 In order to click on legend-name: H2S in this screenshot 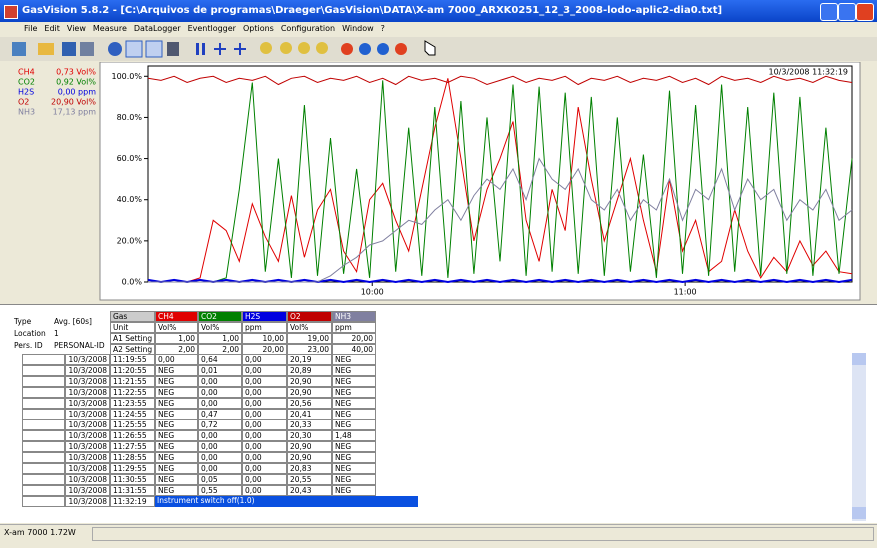, I will do `click(26, 92)`.